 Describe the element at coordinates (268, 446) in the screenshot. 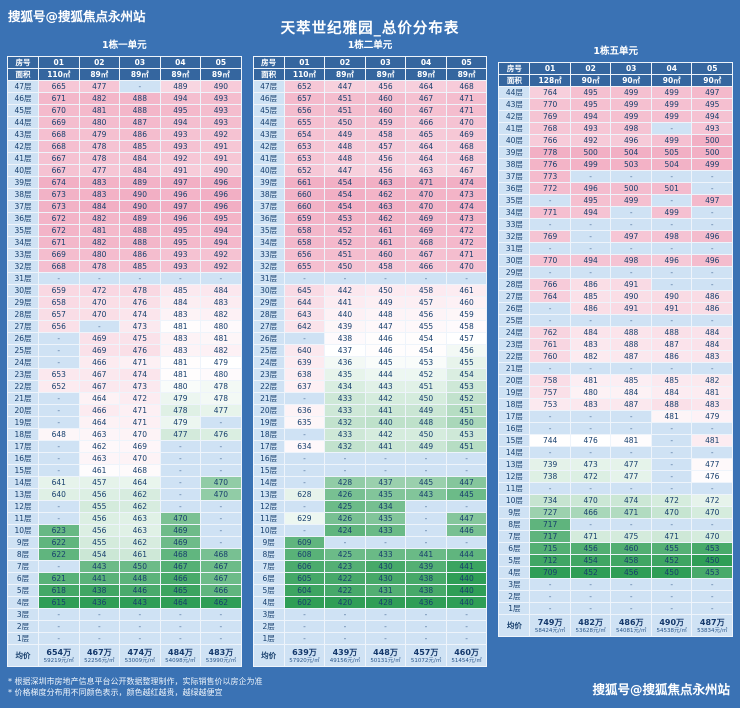

I see `floor-label: 17层` at that location.